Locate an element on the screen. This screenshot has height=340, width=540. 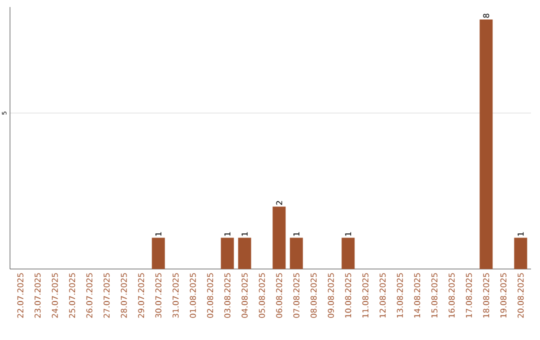
x-tick-label: 09.08.2025 is located at coordinates (331, 295).